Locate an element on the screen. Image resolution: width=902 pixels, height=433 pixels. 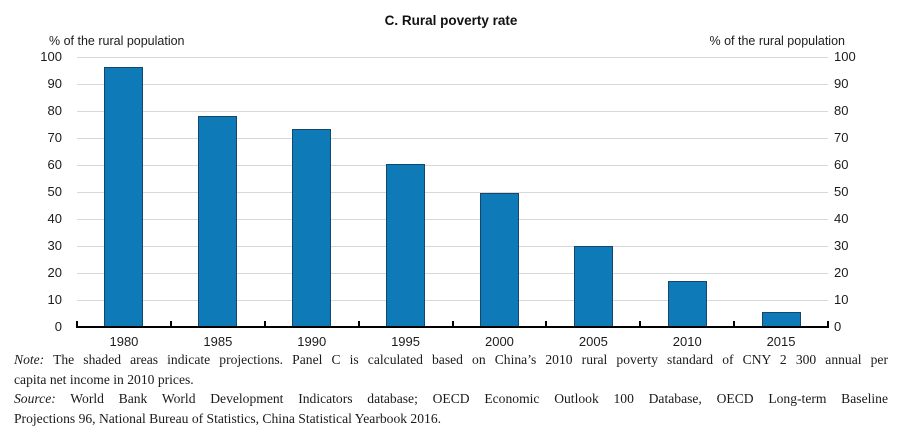
x-axis-label-2000: 2000 is located at coordinates (499, 341).